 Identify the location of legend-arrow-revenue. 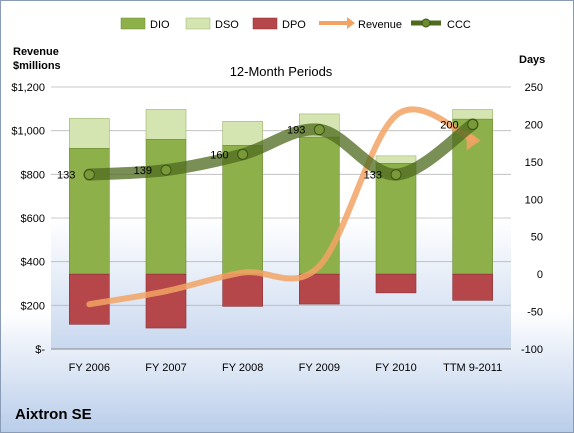
(351, 23).